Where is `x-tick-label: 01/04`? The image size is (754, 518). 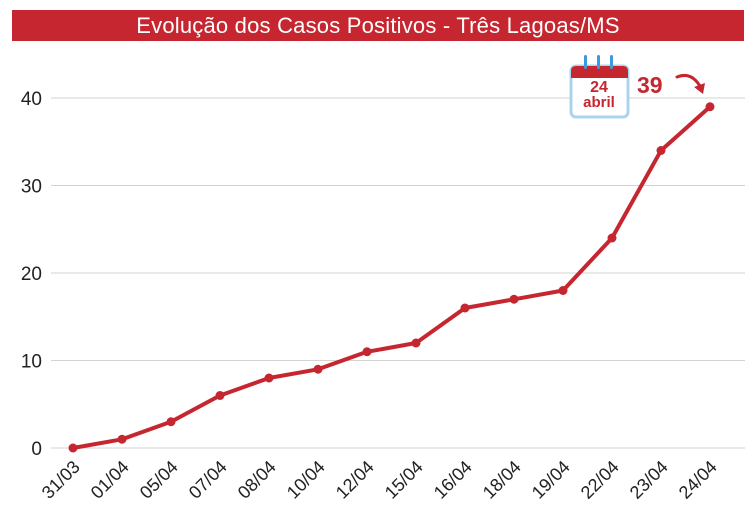 x-tick-label: 01/04 is located at coordinates (110, 480).